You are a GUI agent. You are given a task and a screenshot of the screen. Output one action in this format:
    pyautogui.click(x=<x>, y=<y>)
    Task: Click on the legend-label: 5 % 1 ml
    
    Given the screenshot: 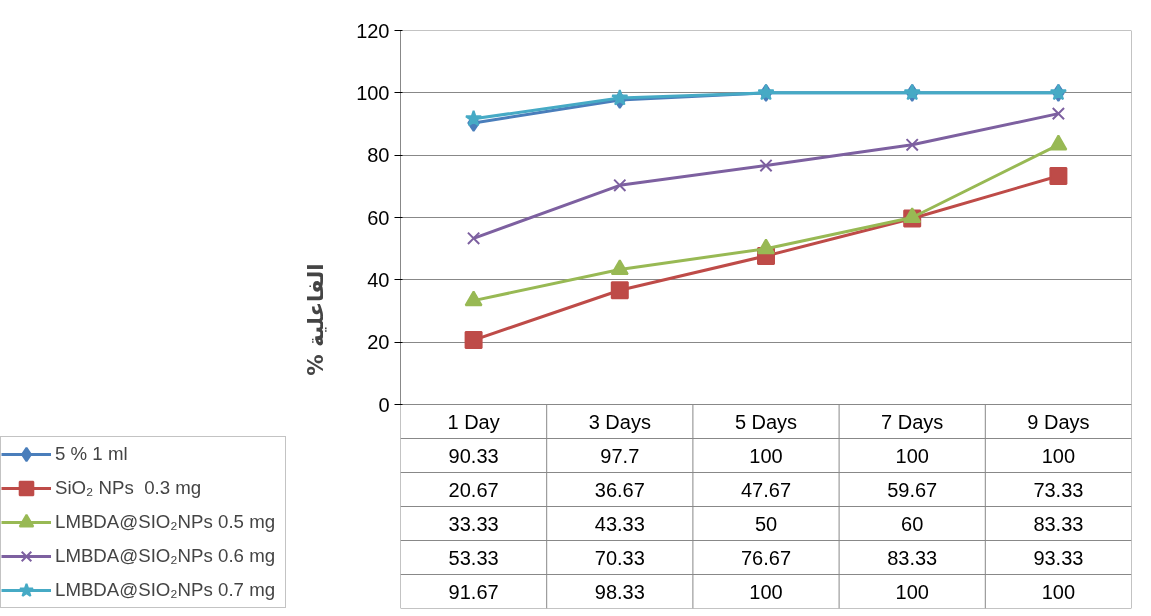 What is the action you would take?
    pyautogui.click(x=92, y=454)
    